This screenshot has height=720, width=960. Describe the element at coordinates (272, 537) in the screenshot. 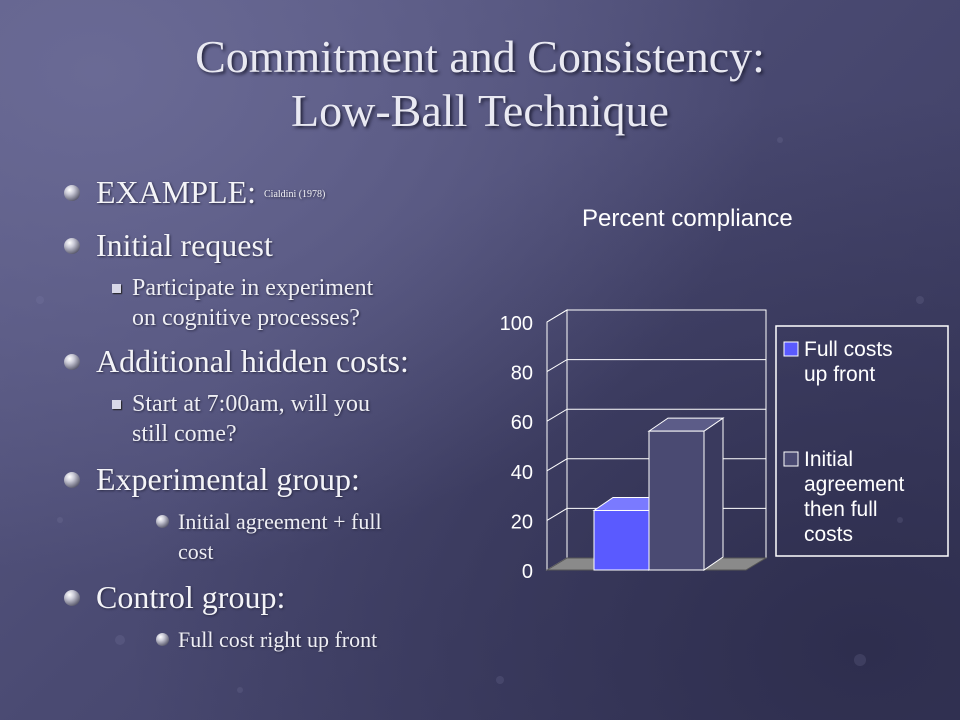

I see `sub-bullet-experimental: Initial agreement + full cost` at that location.